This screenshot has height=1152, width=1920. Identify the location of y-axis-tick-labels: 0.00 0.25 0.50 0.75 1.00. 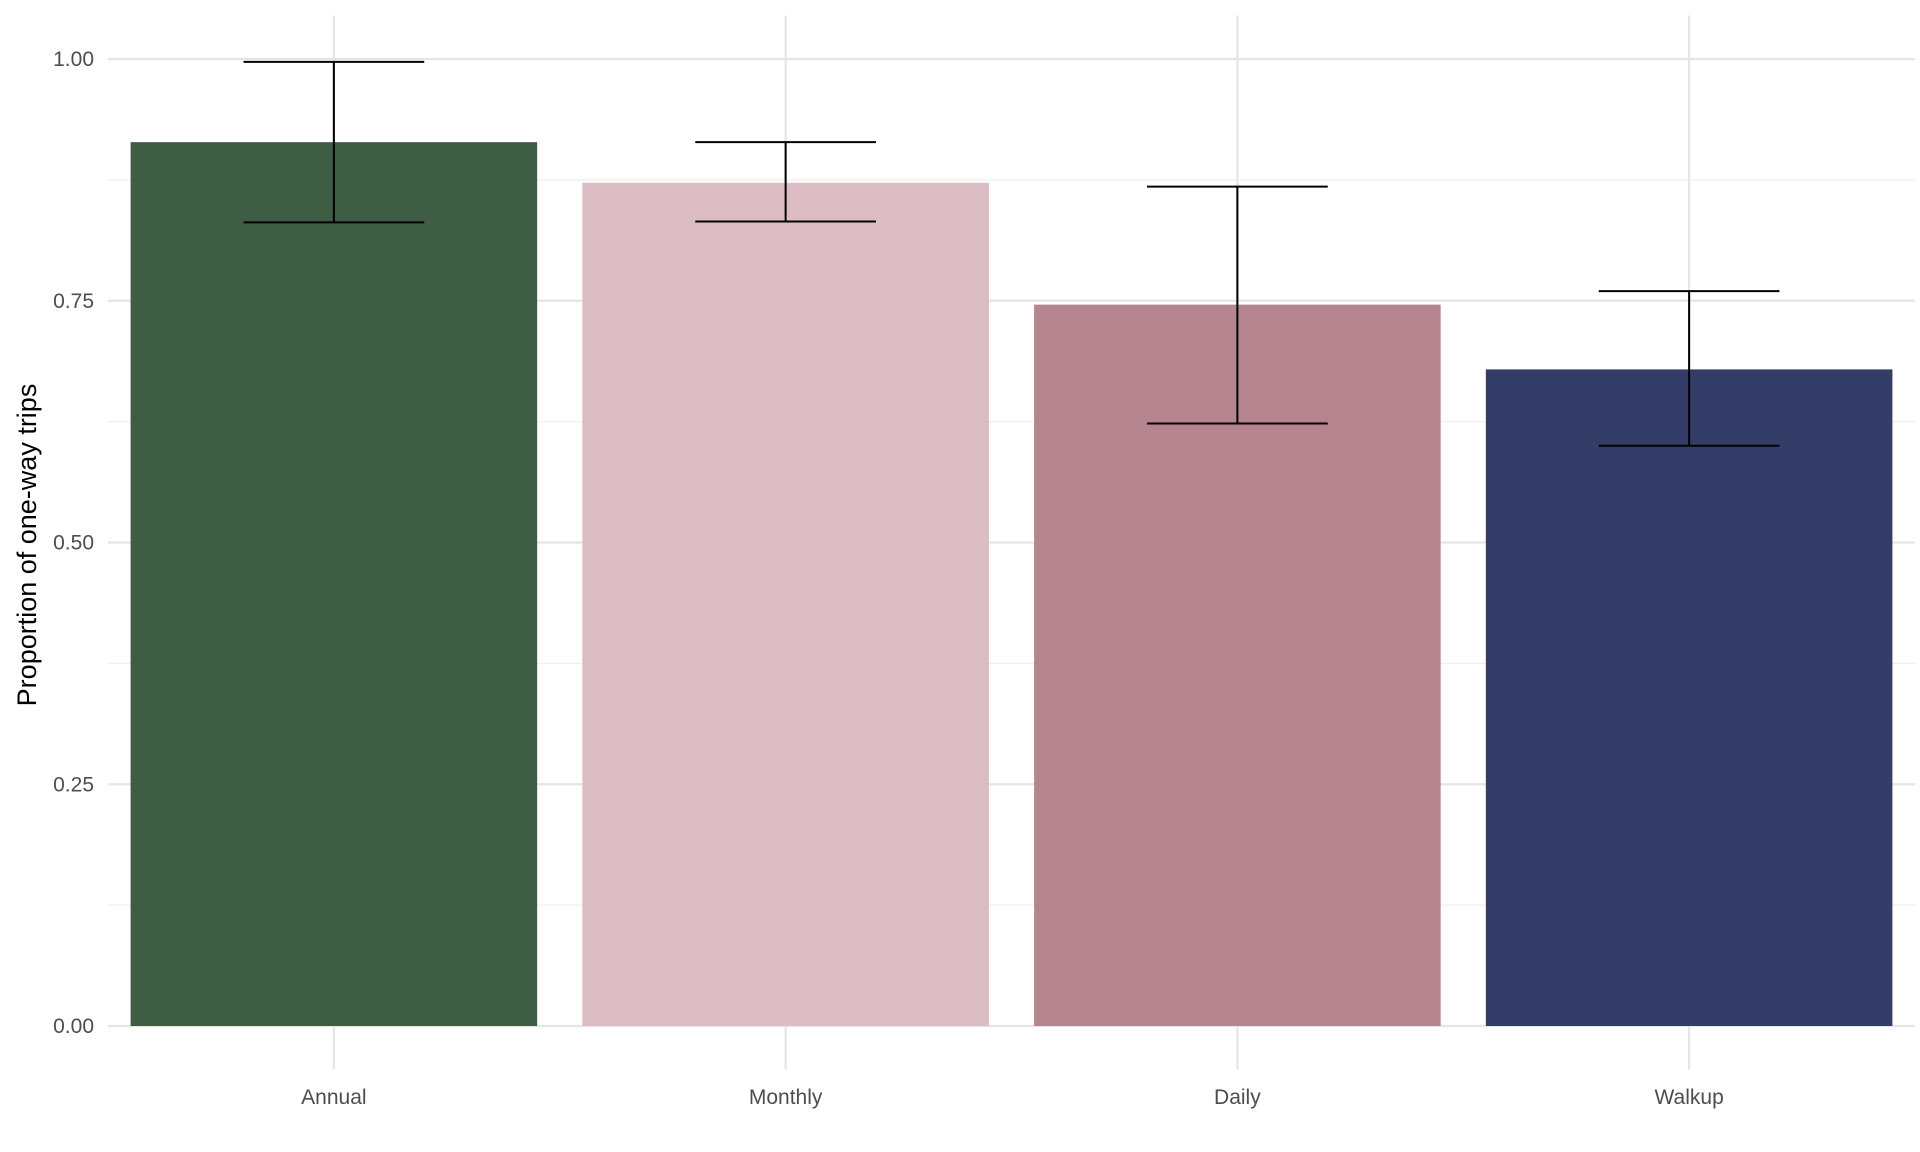
(73, 543).